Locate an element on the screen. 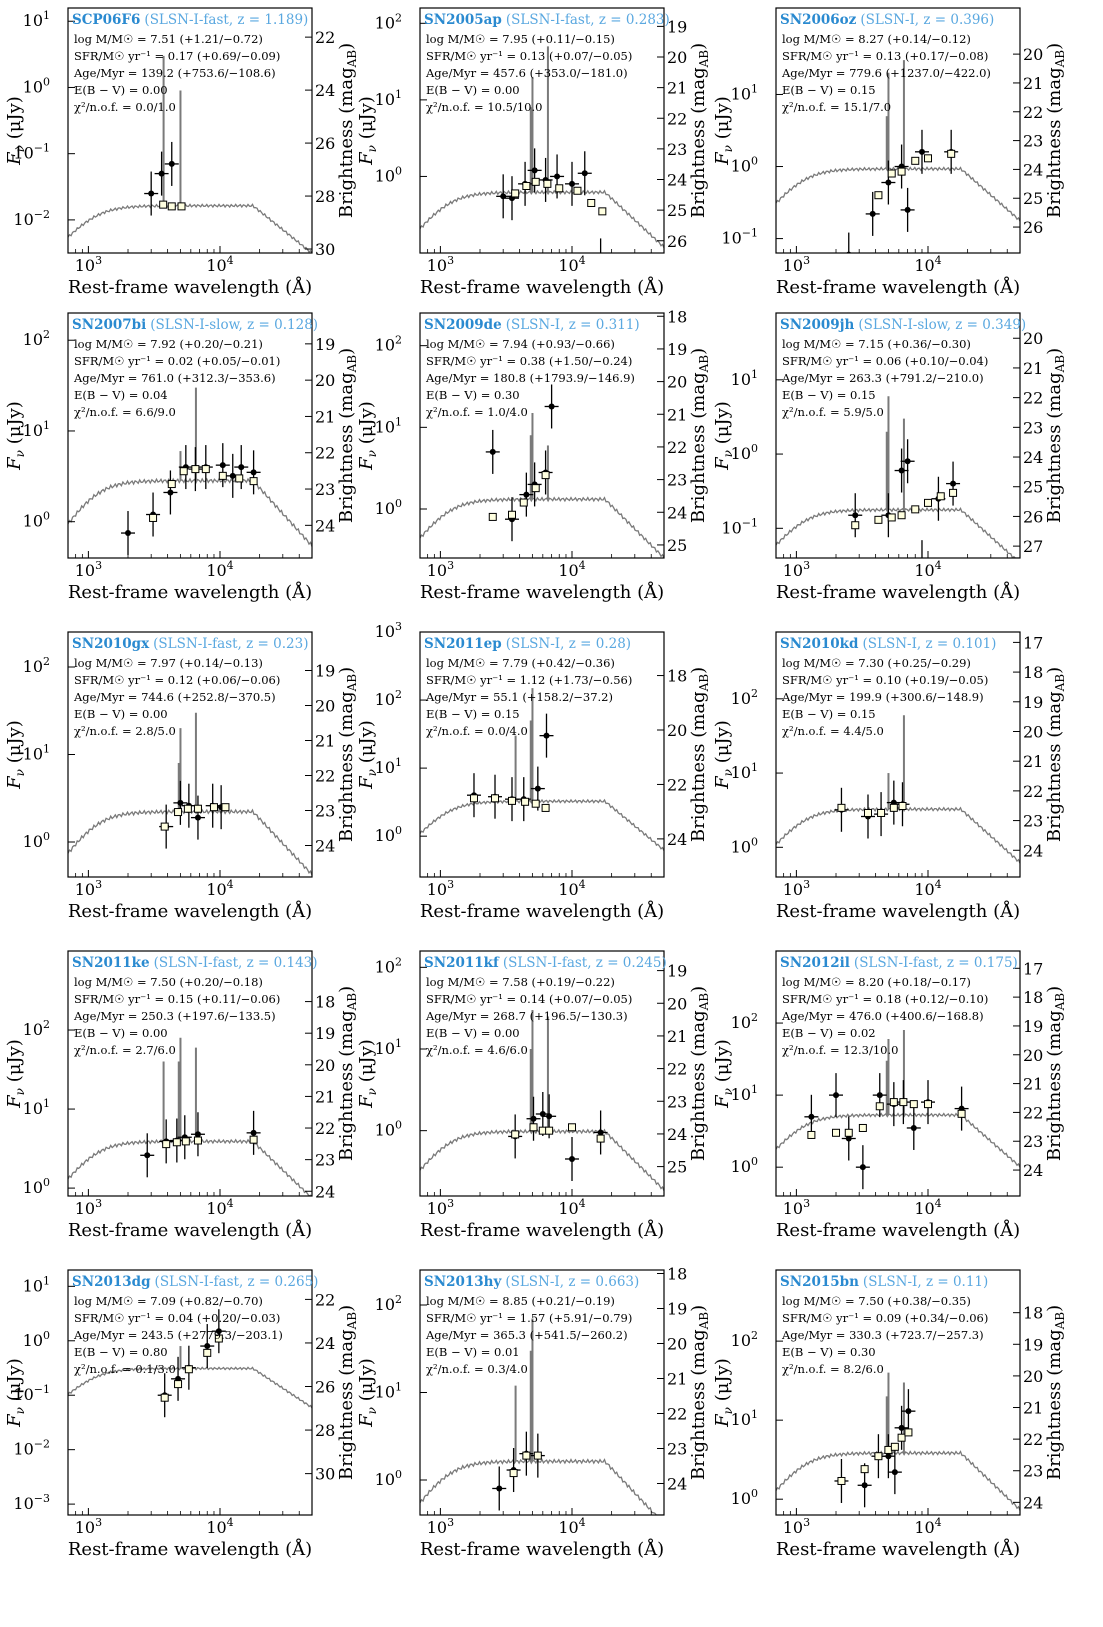  fit-parameter: Age/Myr = 243.5 (+2779.3/−203.1) is located at coordinates (178, 1335).